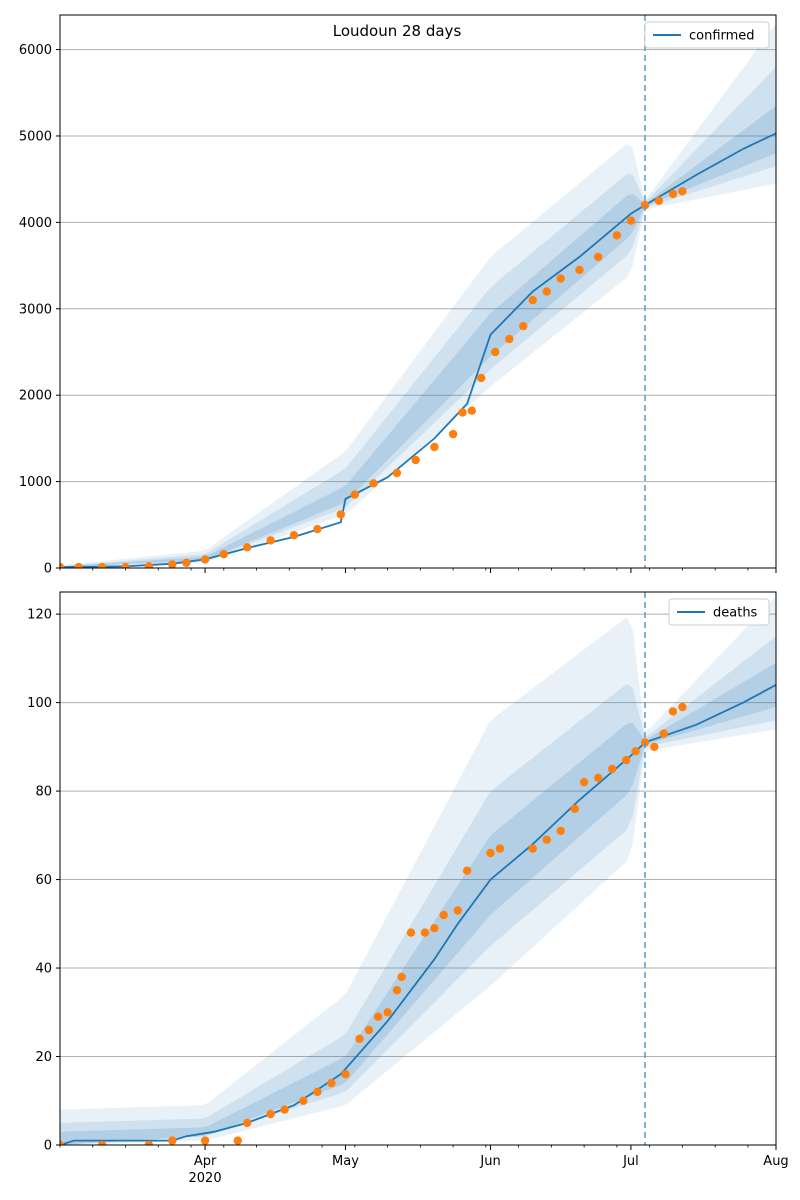 This screenshot has height=1200, width=800. Describe the element at coordinates (43, 880) in the screenshot. I see `y-tick-label: 60` at that location.